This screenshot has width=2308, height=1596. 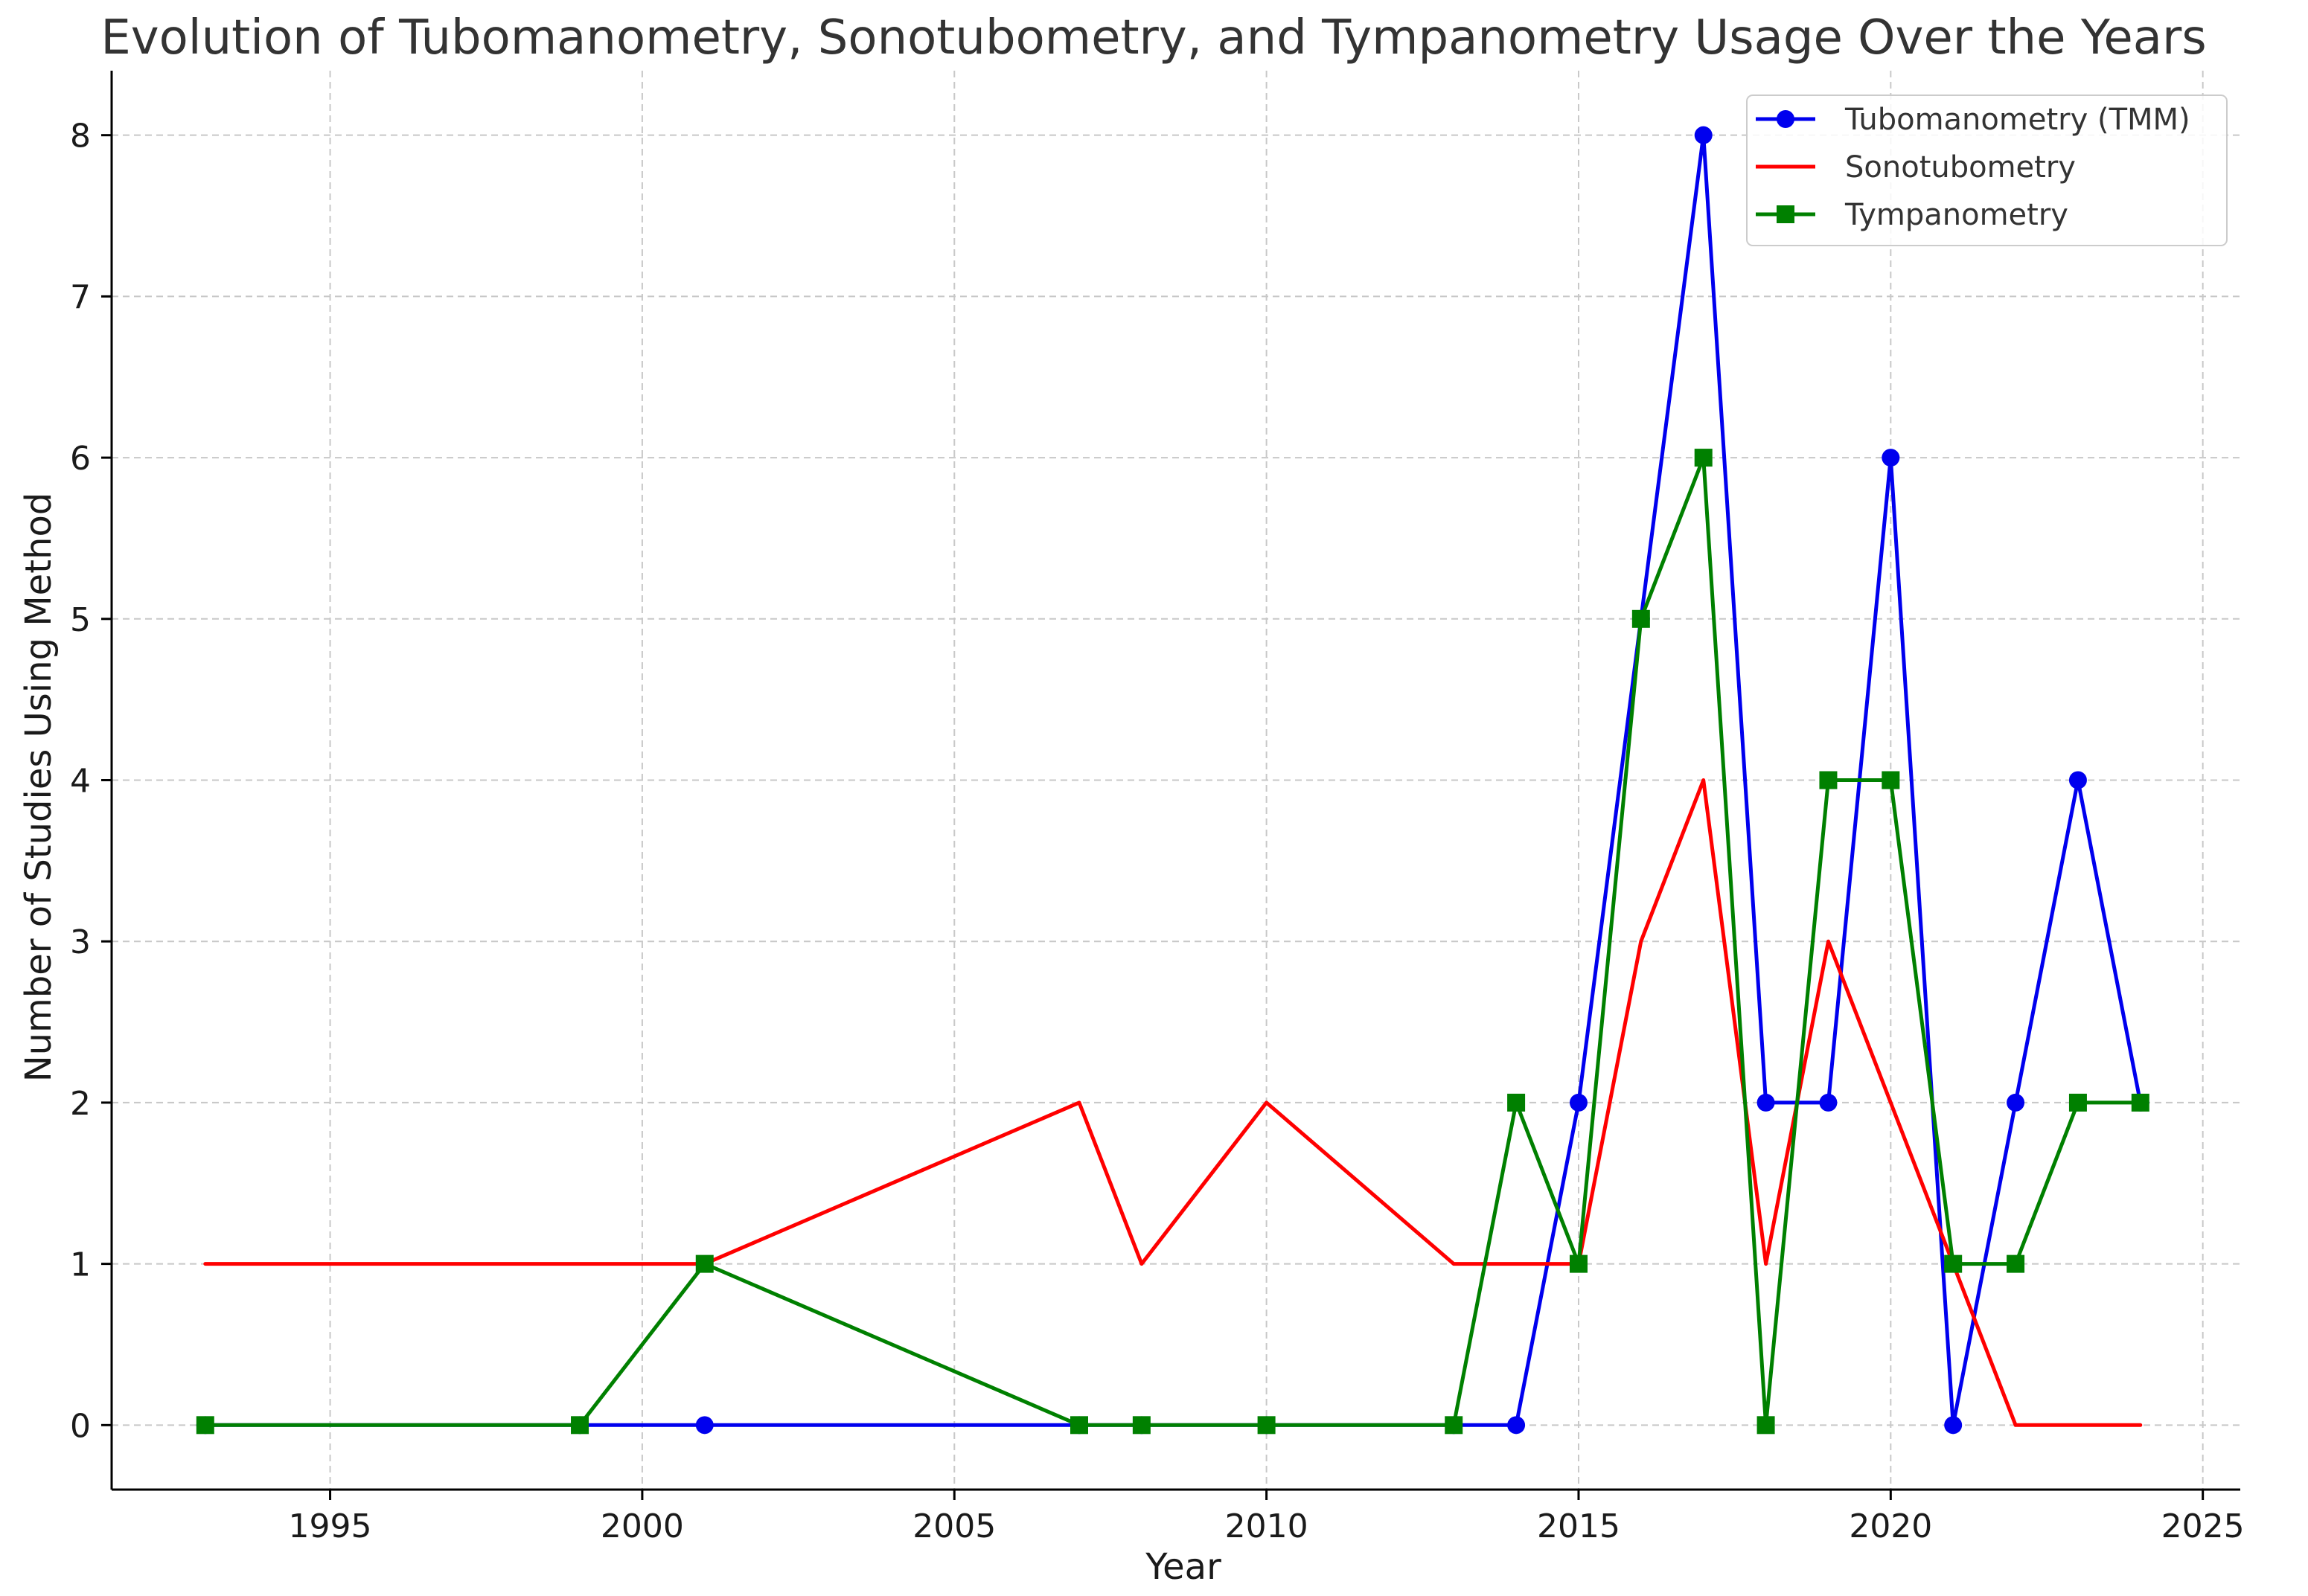 What do you see at coordinates (2203, 1526) in the screenshot?
I see `x-tick-label: 2025` at bounding box center [2203, 1526].